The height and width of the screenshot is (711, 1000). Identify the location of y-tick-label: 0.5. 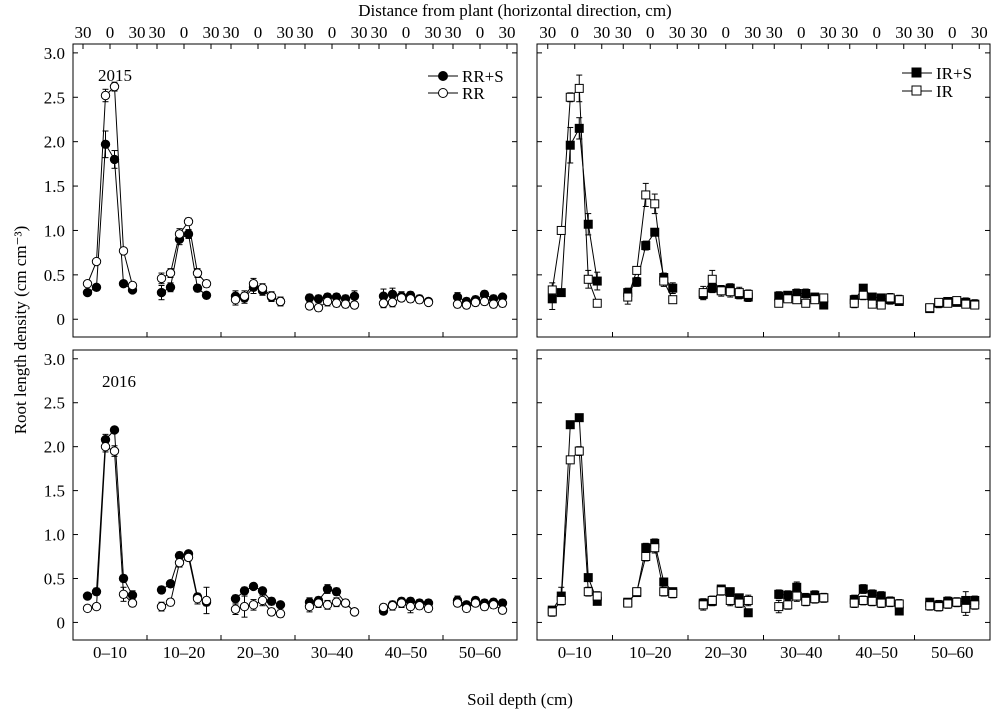
(54, 578).